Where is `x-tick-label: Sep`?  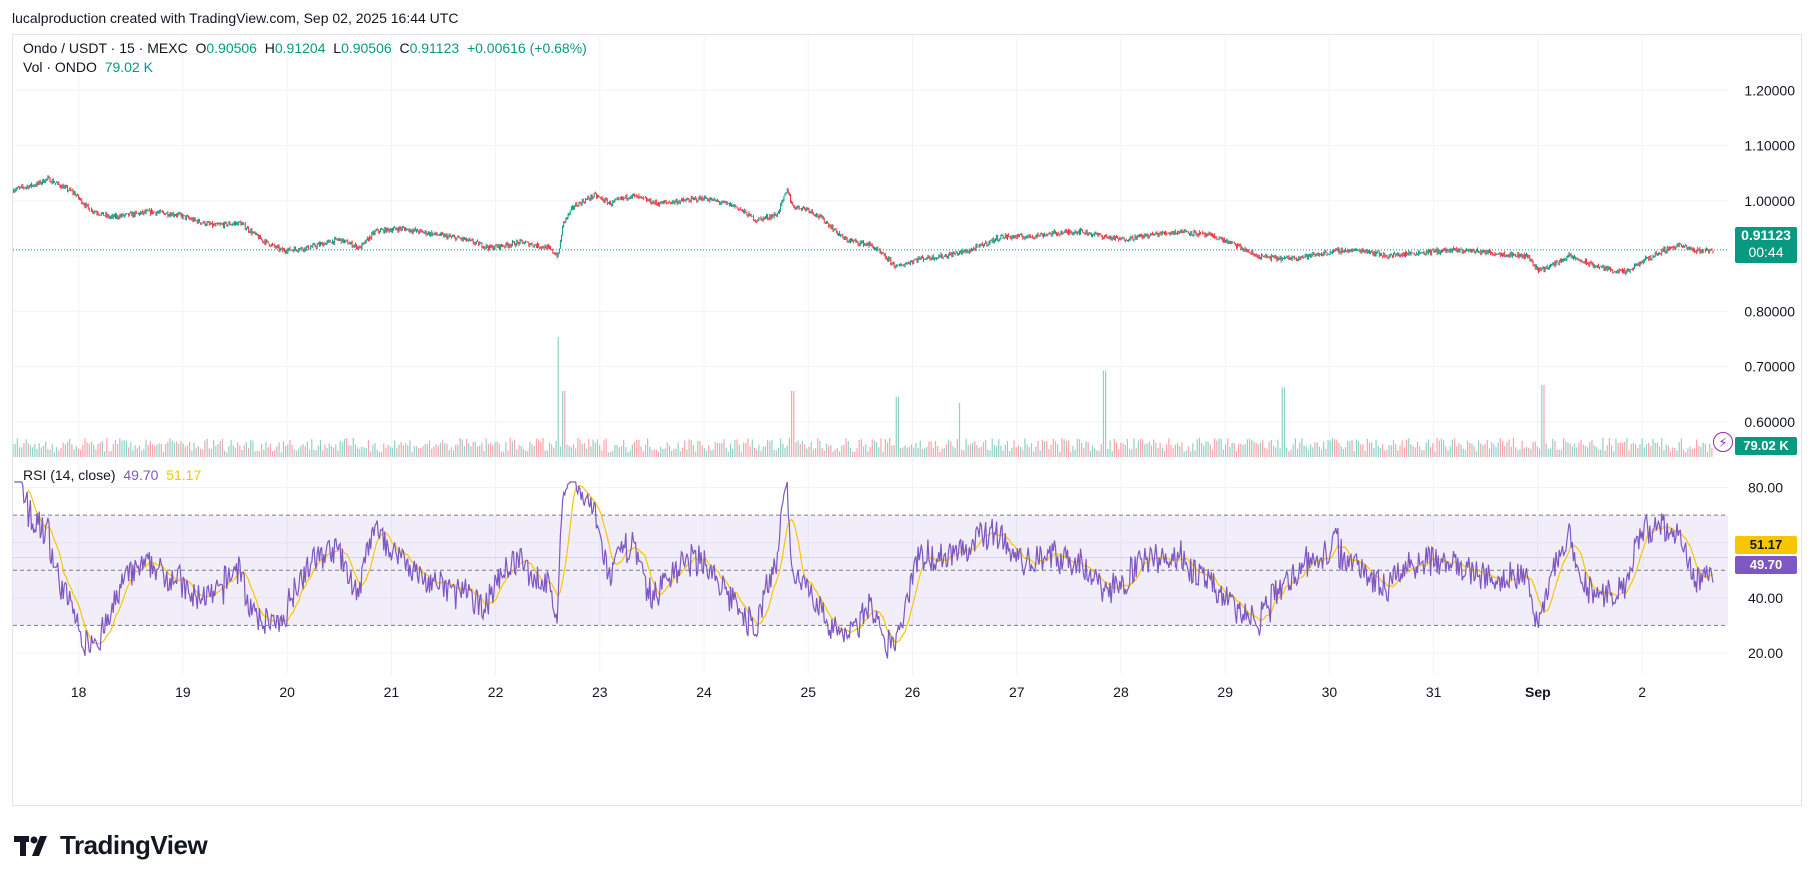 x-tick-label: Sep is located at coordinates (1538, 692).